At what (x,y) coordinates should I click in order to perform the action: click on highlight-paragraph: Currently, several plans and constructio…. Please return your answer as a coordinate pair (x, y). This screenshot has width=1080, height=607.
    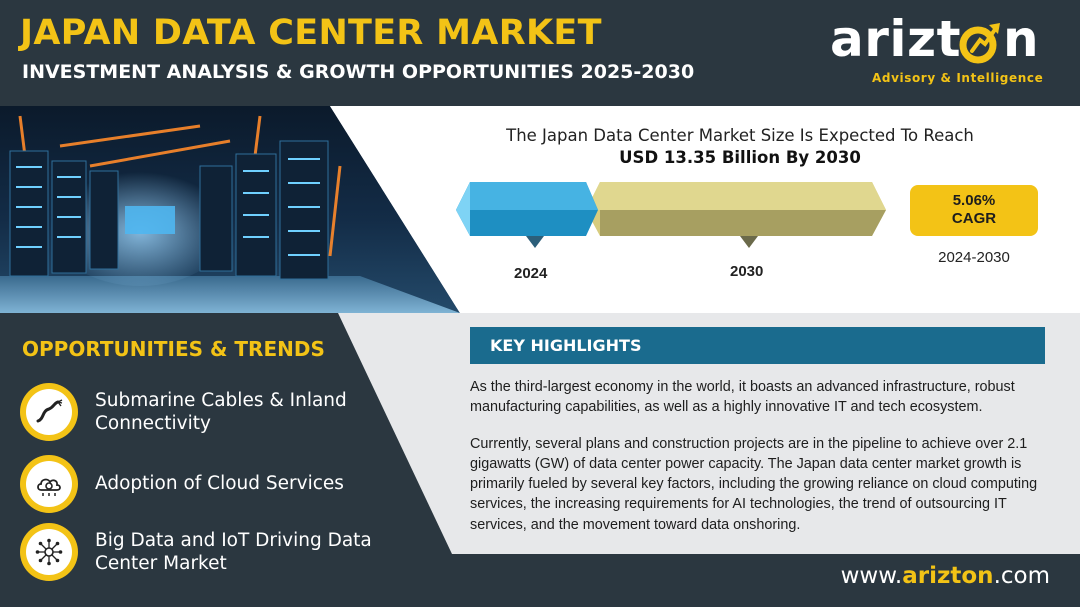
    Looking at the image, I should click on (754, 484).